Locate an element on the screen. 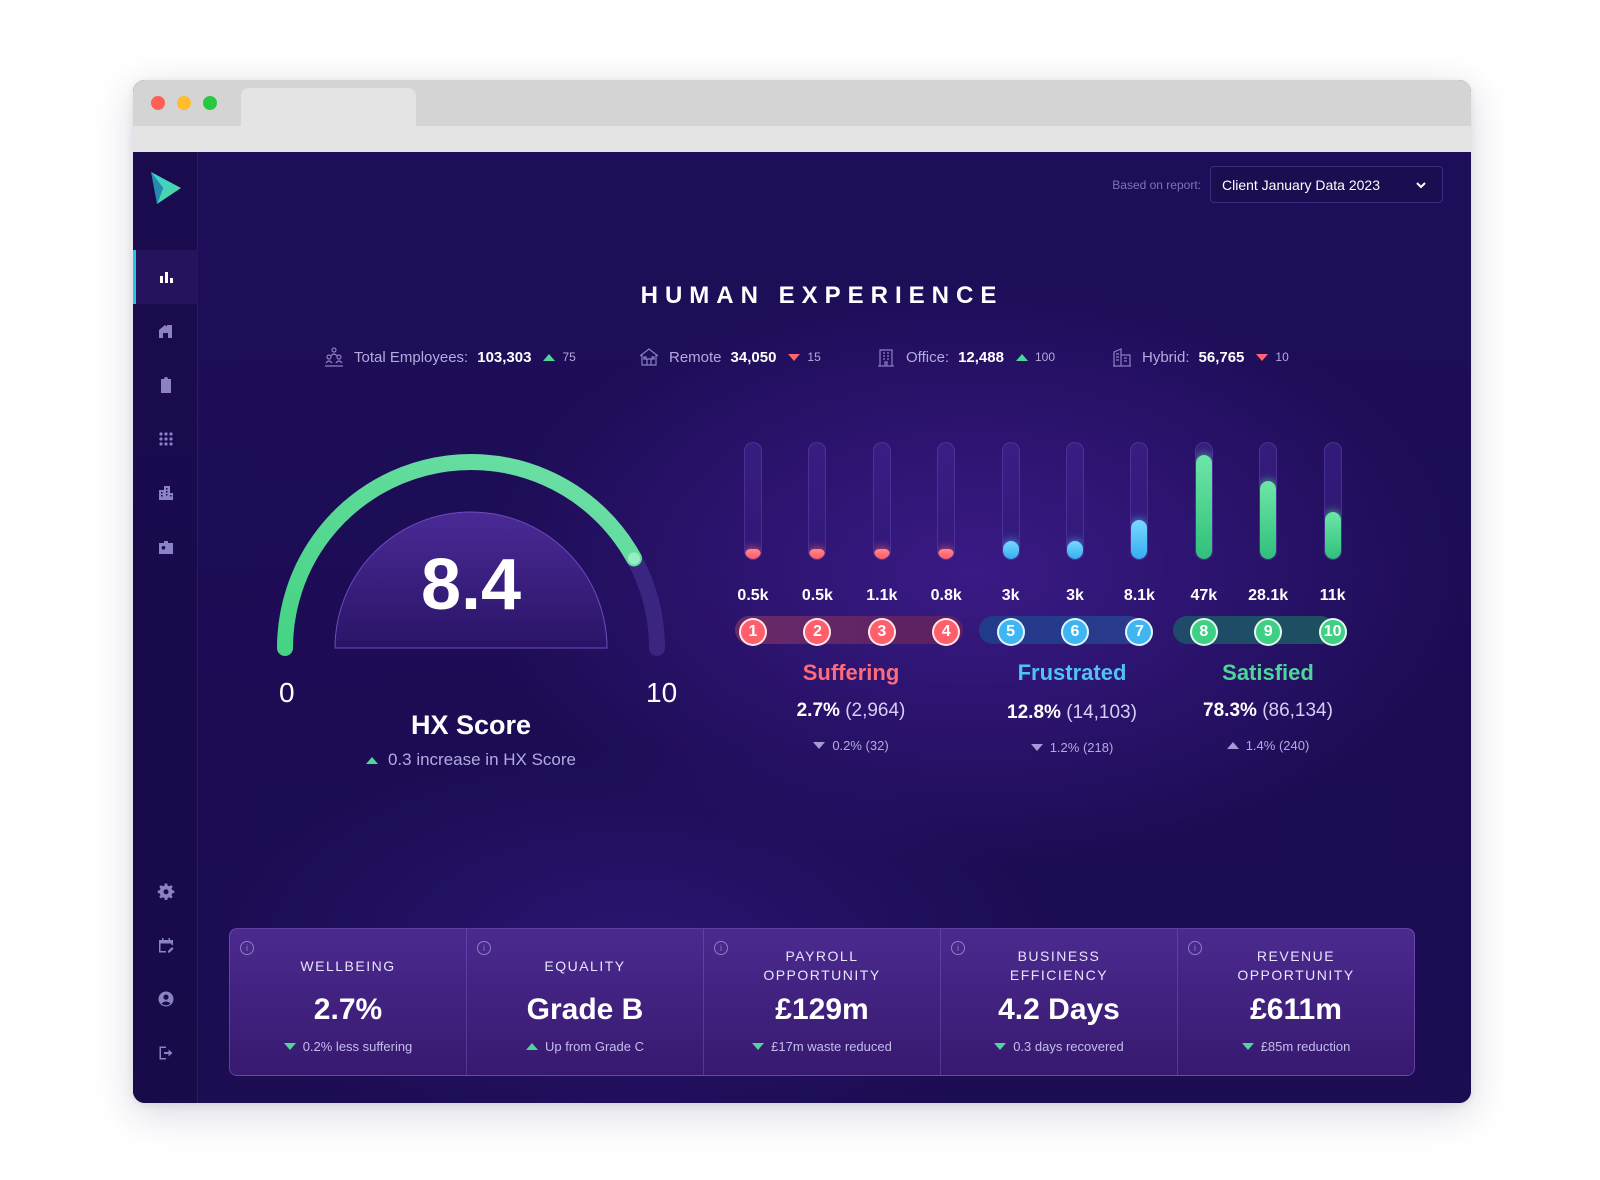  stat-hybrid: Hybrid: 56,765 10 is located at coordinates (1200, 357).